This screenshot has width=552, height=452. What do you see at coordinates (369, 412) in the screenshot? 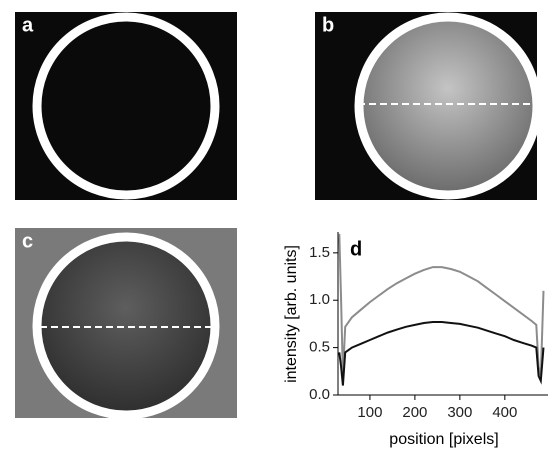
I see `x-tick-label: 100` at bounding box center [369, 412].